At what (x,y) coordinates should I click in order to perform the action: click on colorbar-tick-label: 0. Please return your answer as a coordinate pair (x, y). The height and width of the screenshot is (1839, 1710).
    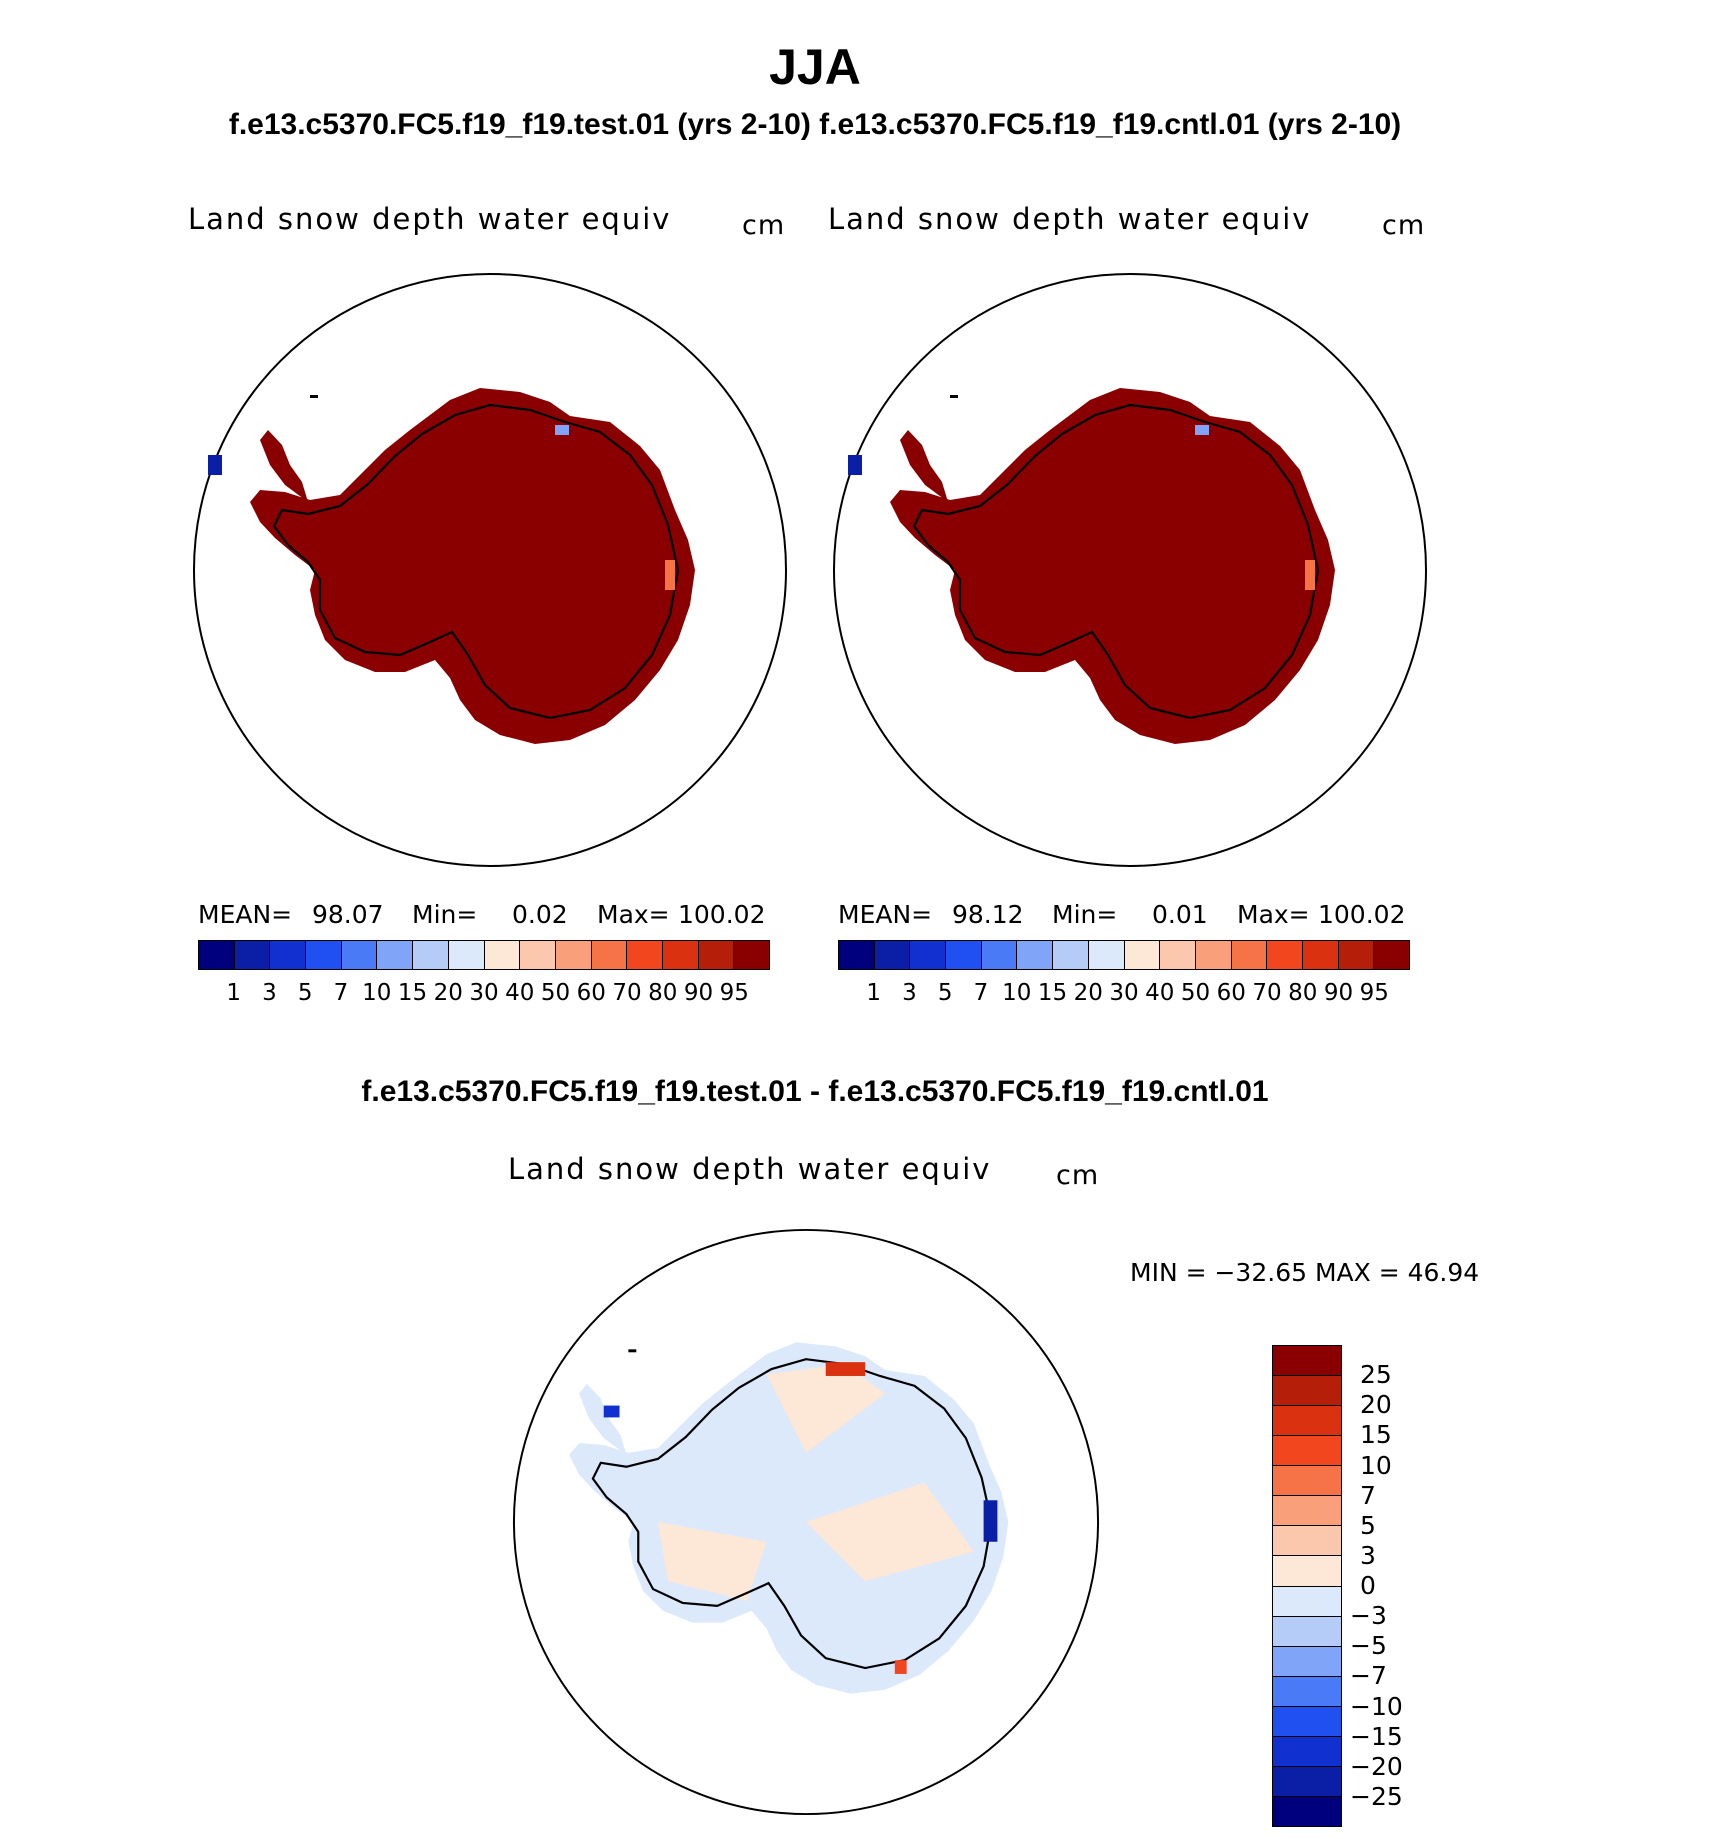
    Looking at the image, I should click on (1368, 1585).